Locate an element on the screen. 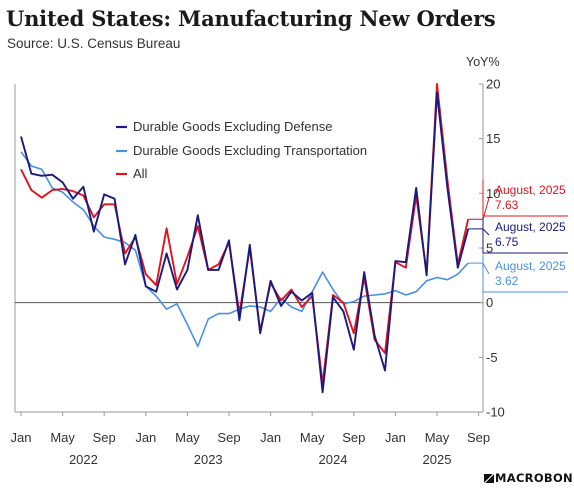 The image size is (574, 501). brand-logo: MACROBOND is located at coordinates (529, 478).